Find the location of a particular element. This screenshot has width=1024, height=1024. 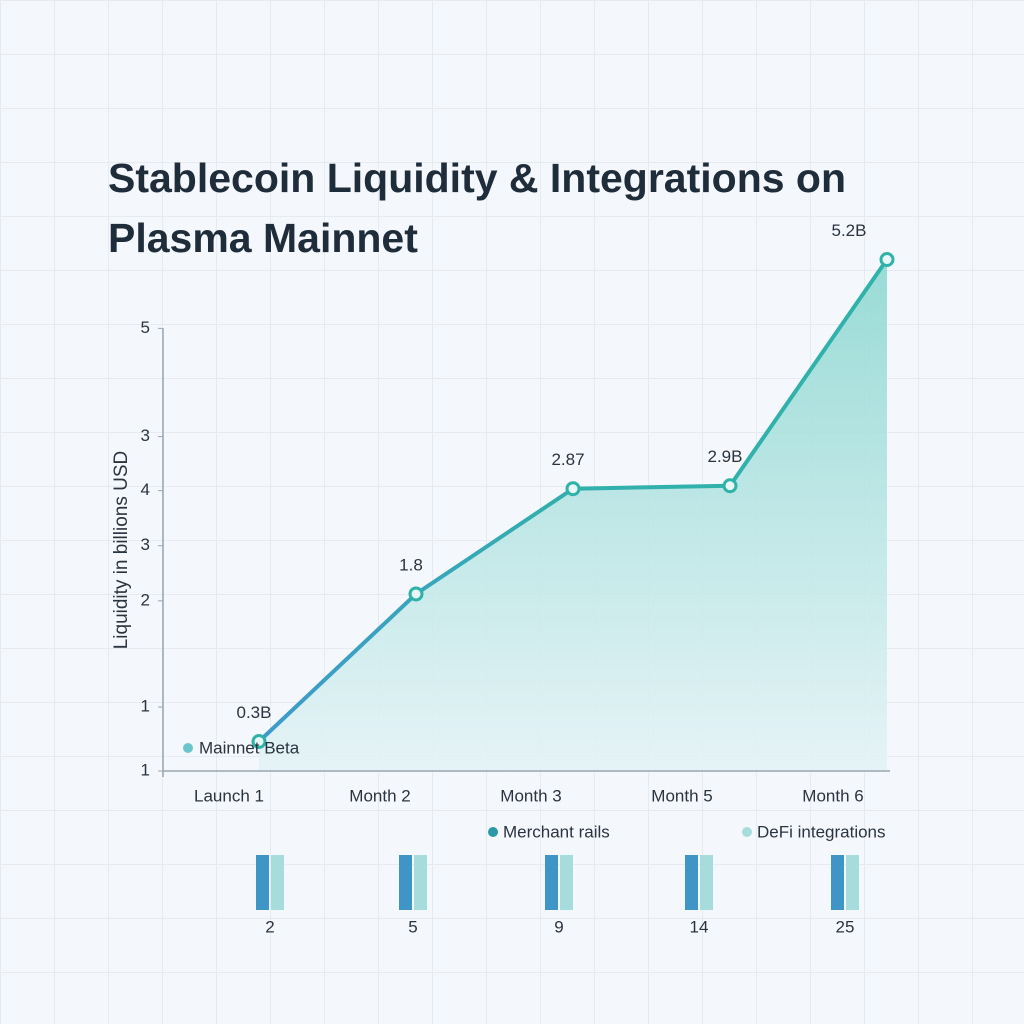

y-tick-label: 2 is located at coordinates (145, 599).